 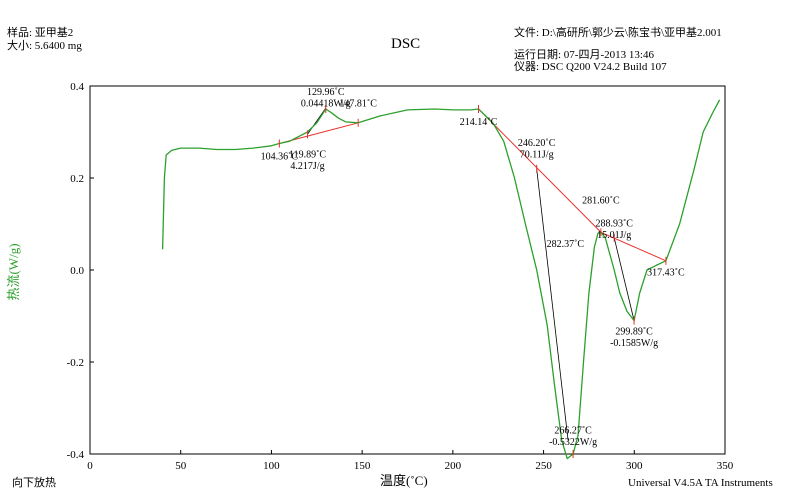 What do you see at coordinates (307, 166) in the screenshot?
I see `peak-annotation: 4.217J/g` at bounding box center [307, 166].